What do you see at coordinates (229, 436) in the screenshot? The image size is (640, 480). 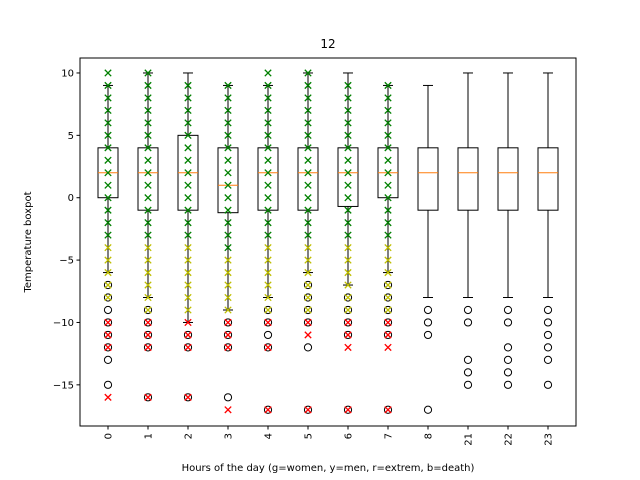 I see `x-tick-label: 3` at bounding box center [229, 436].